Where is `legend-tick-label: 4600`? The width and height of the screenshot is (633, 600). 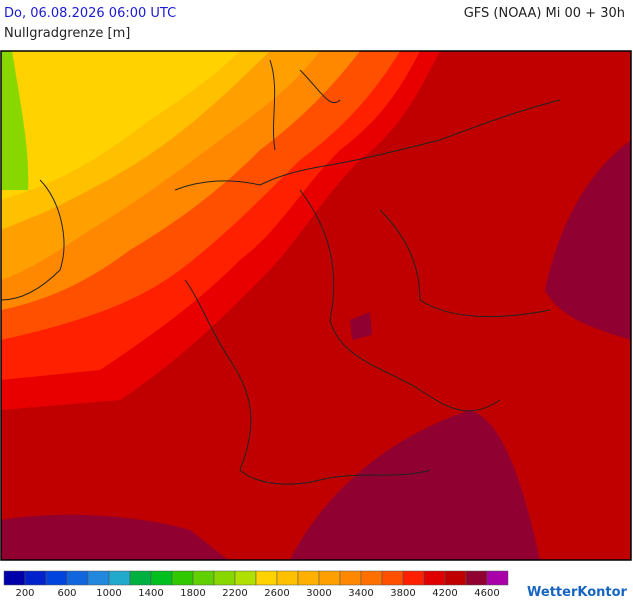 legend-tick-label: 4600 is located at coordinates (486, 593).